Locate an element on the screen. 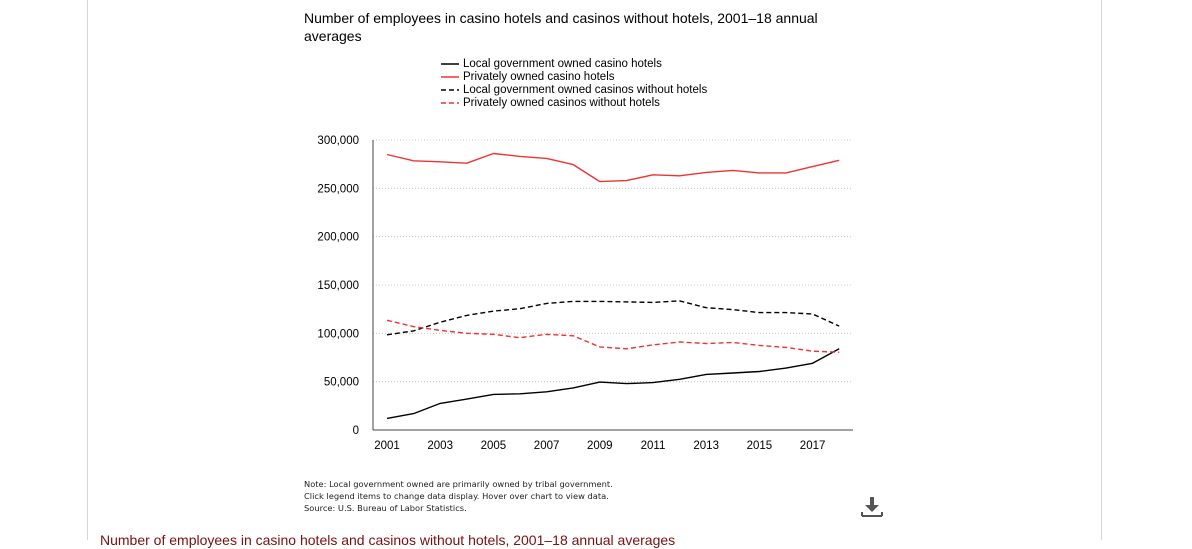 This screenshot has width=1192, height=549. series-private-casino-hotels-line is located at coordinates (612, 168).